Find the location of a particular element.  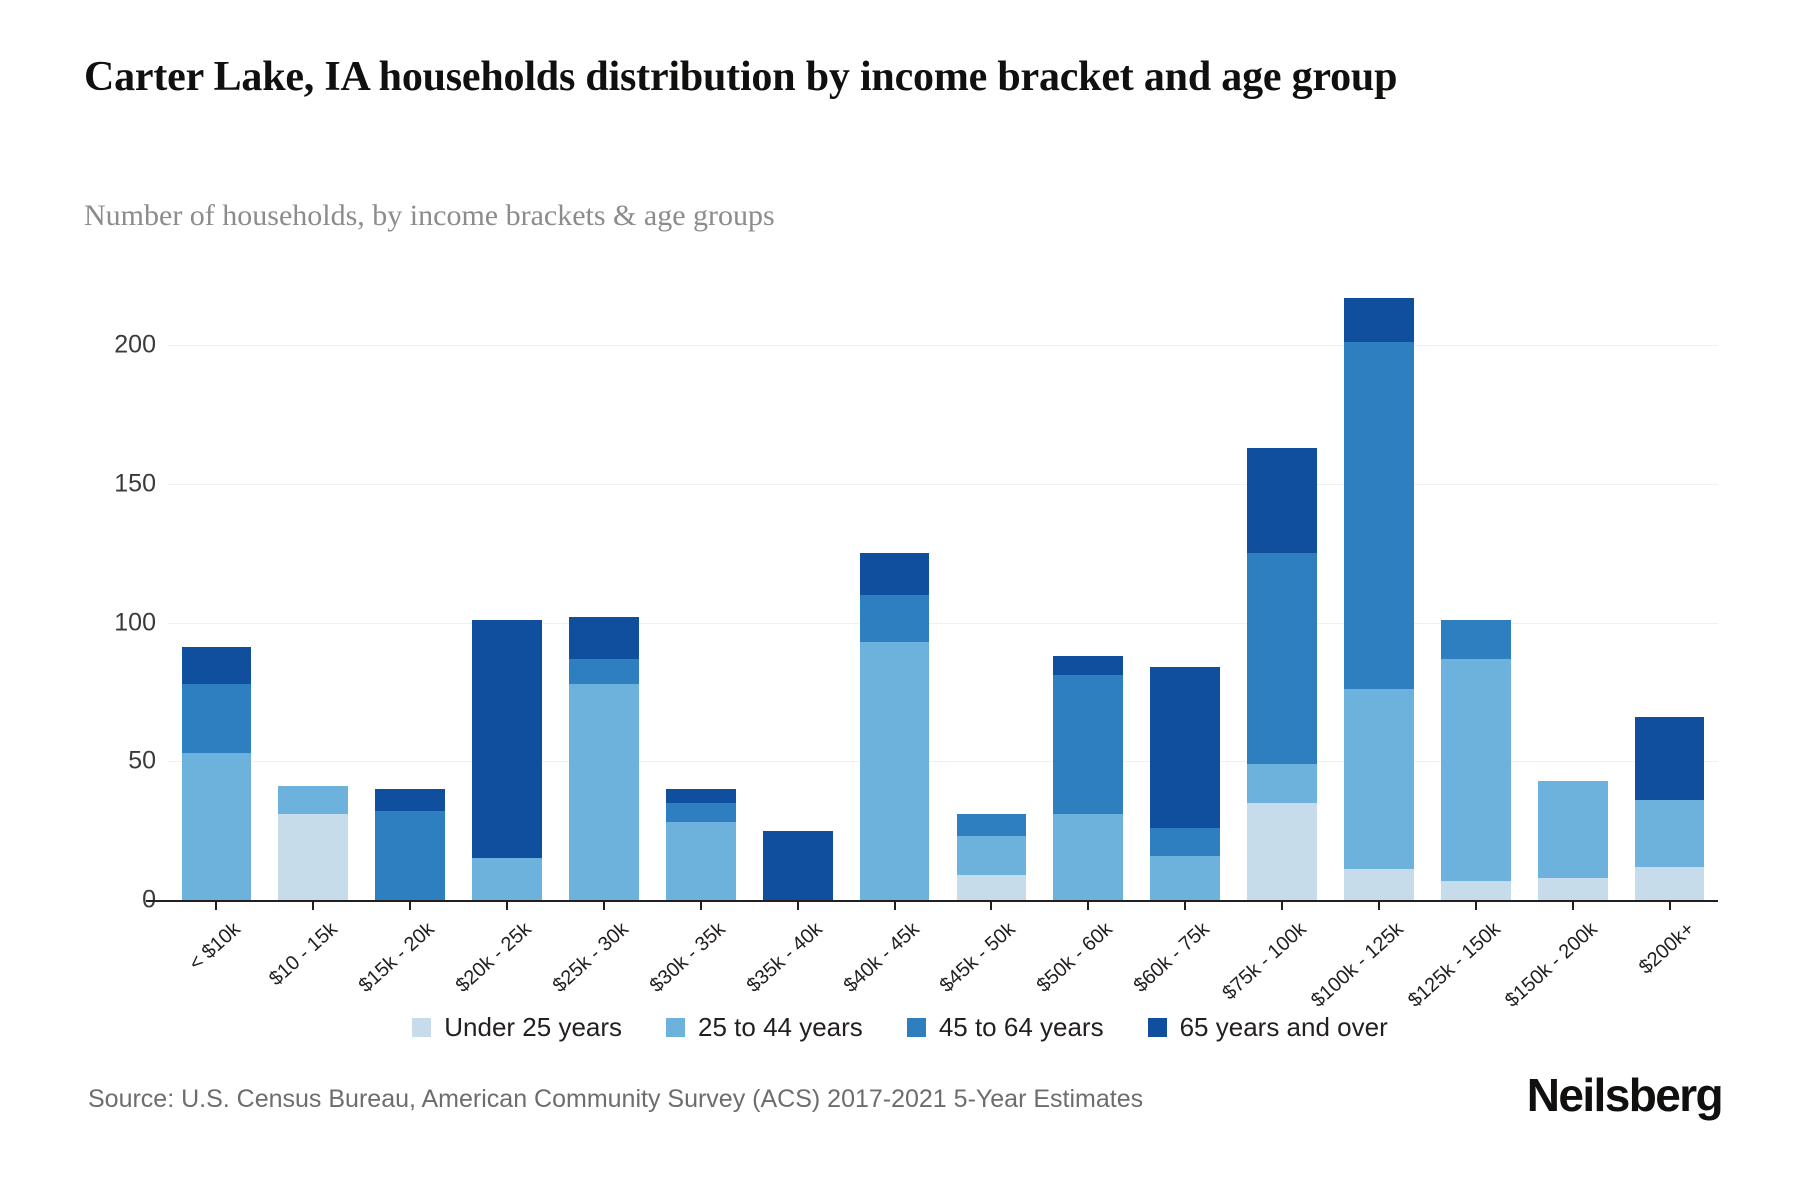

x-axis-tick-label: $25k - 30k is located at coordinates (590, 957).